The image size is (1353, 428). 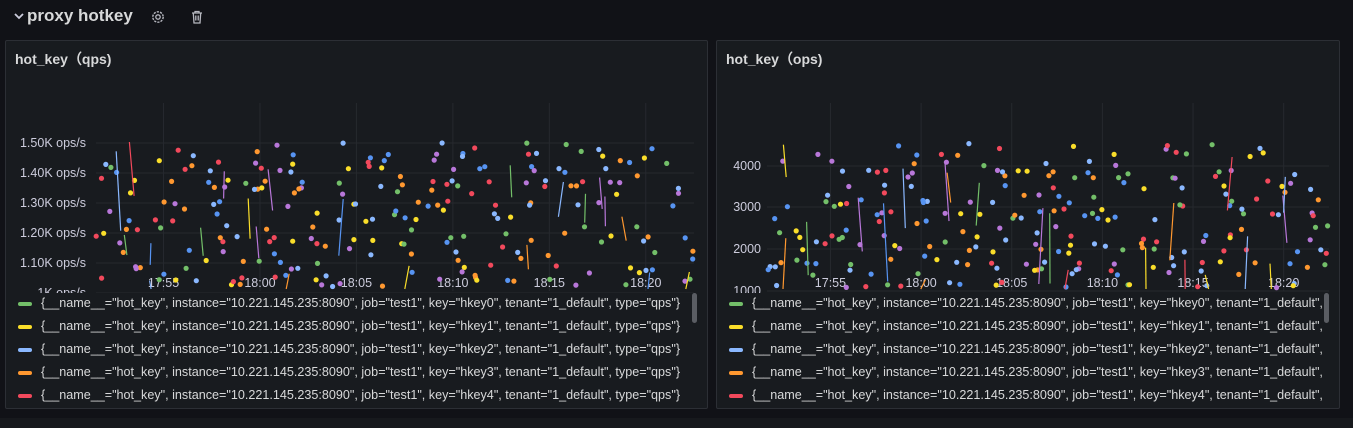 I want to click on trash-icon, so click(x=197, y=17).